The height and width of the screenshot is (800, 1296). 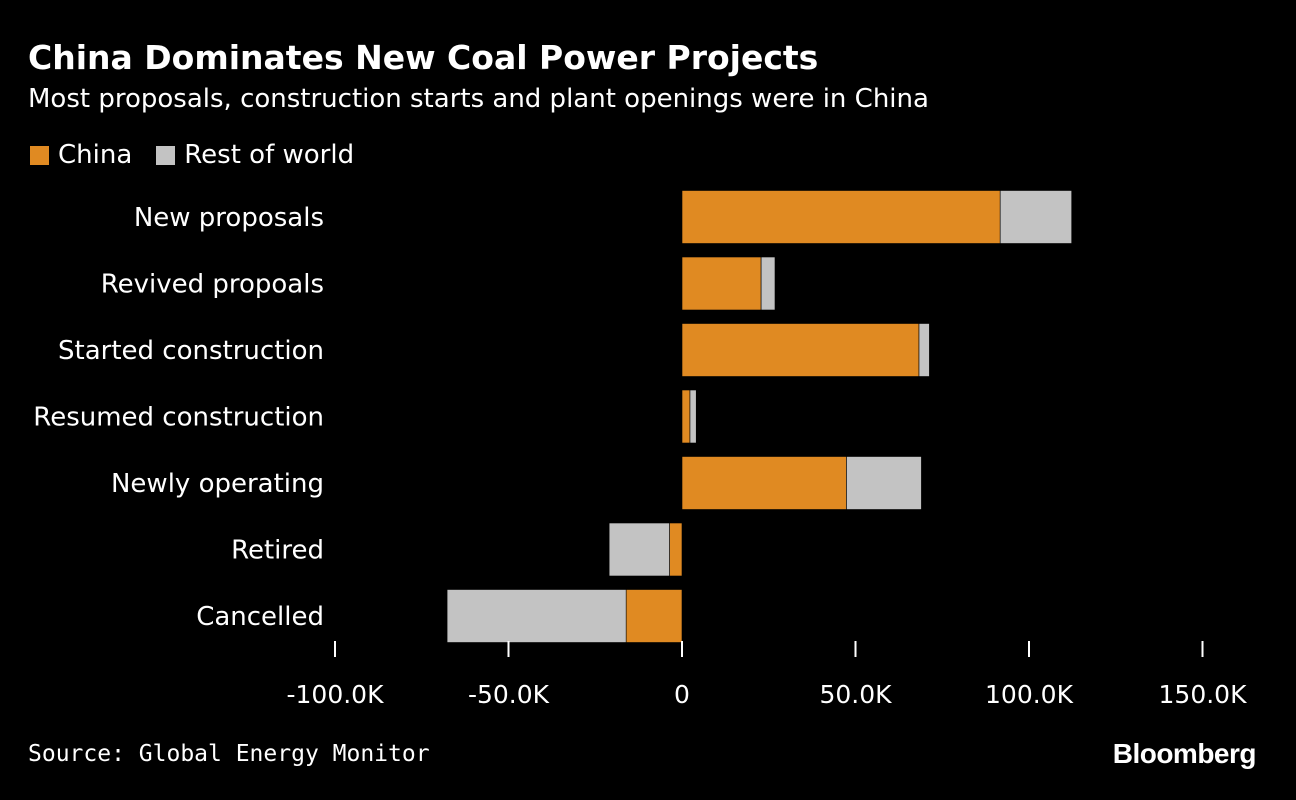 I want to click on bar-rest-of-world-revived-propoals, so click(x=768, y=283).